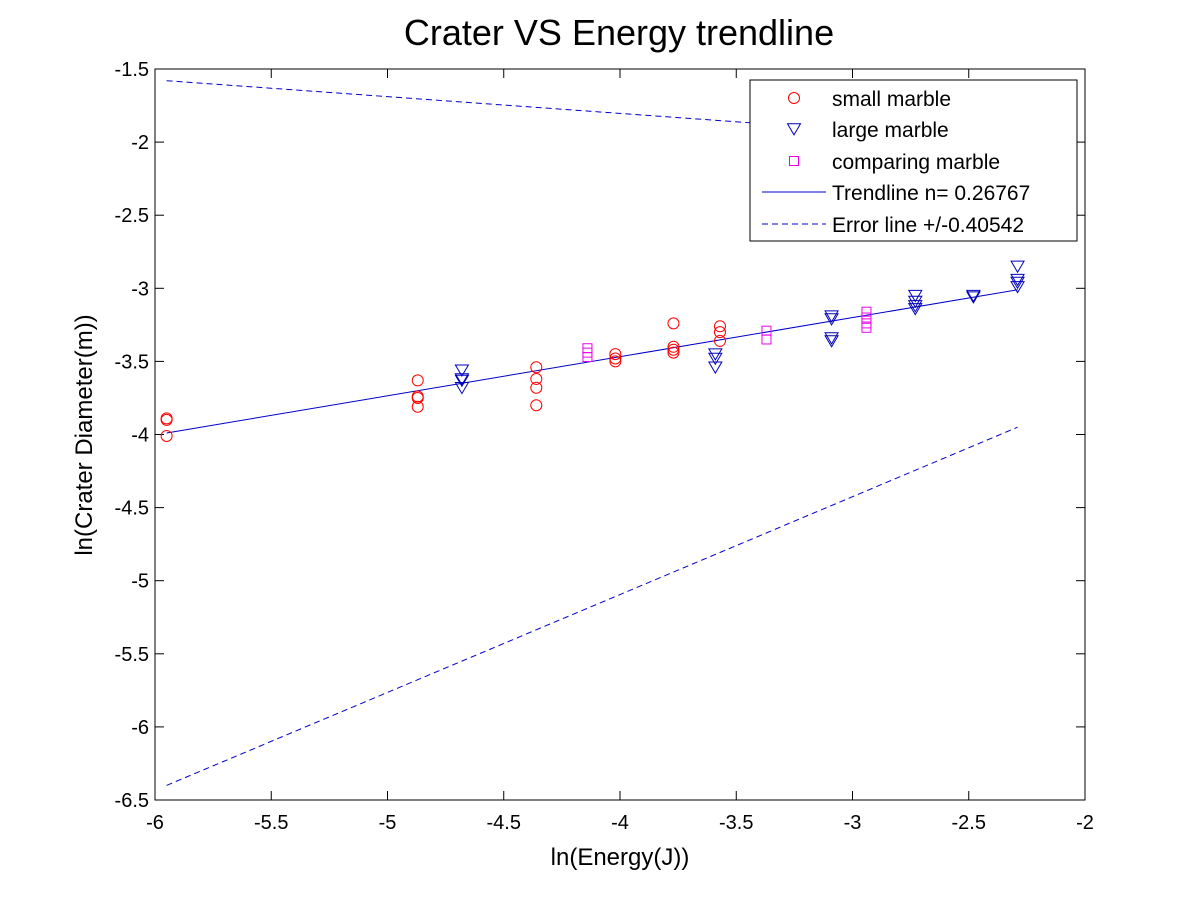  I want to click on y-tick-label: -2, so click(140, 143).